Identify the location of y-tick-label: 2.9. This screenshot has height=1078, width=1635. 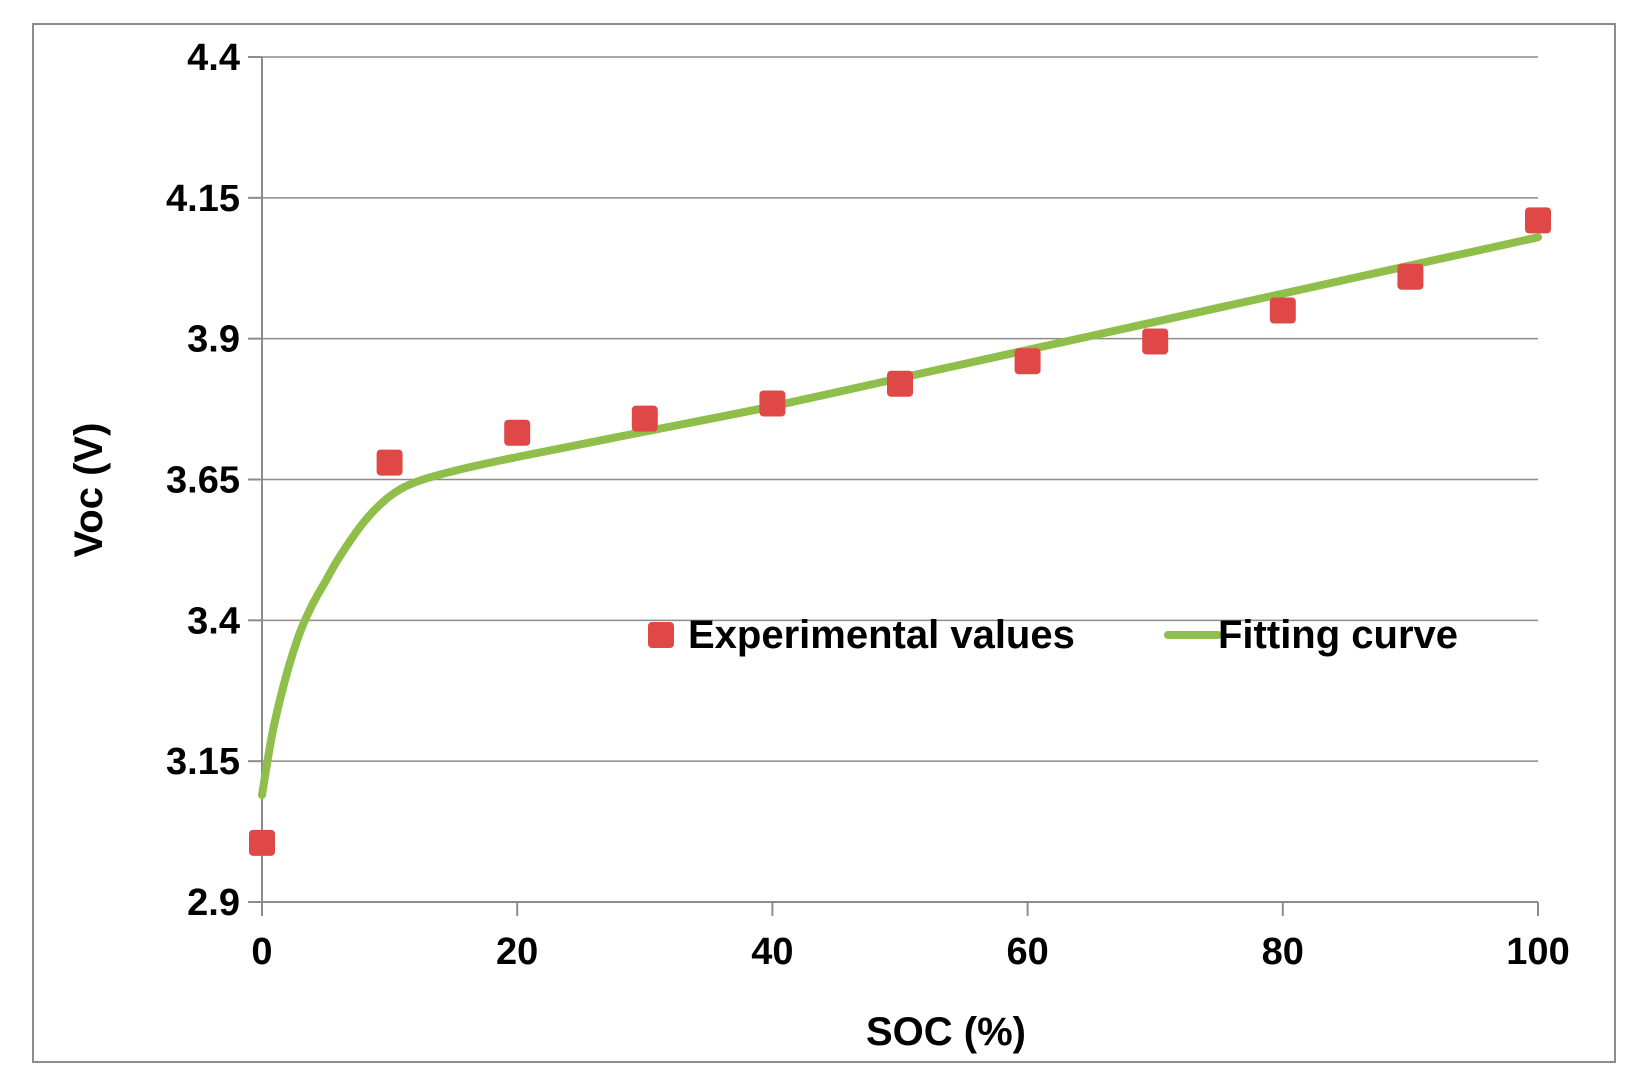
(213, 903).